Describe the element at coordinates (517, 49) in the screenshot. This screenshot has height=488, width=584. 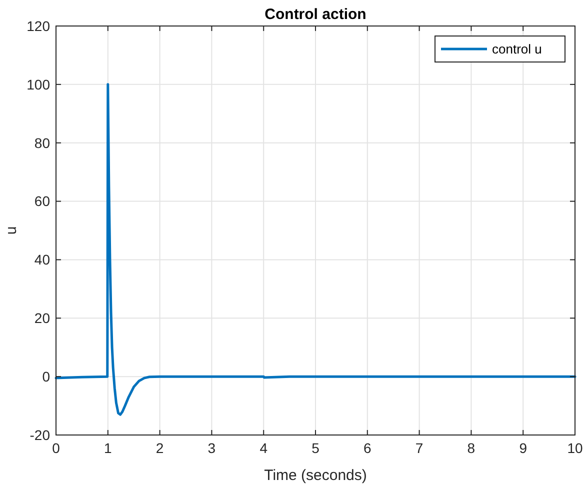
I see `legend-label: control u` at that location.